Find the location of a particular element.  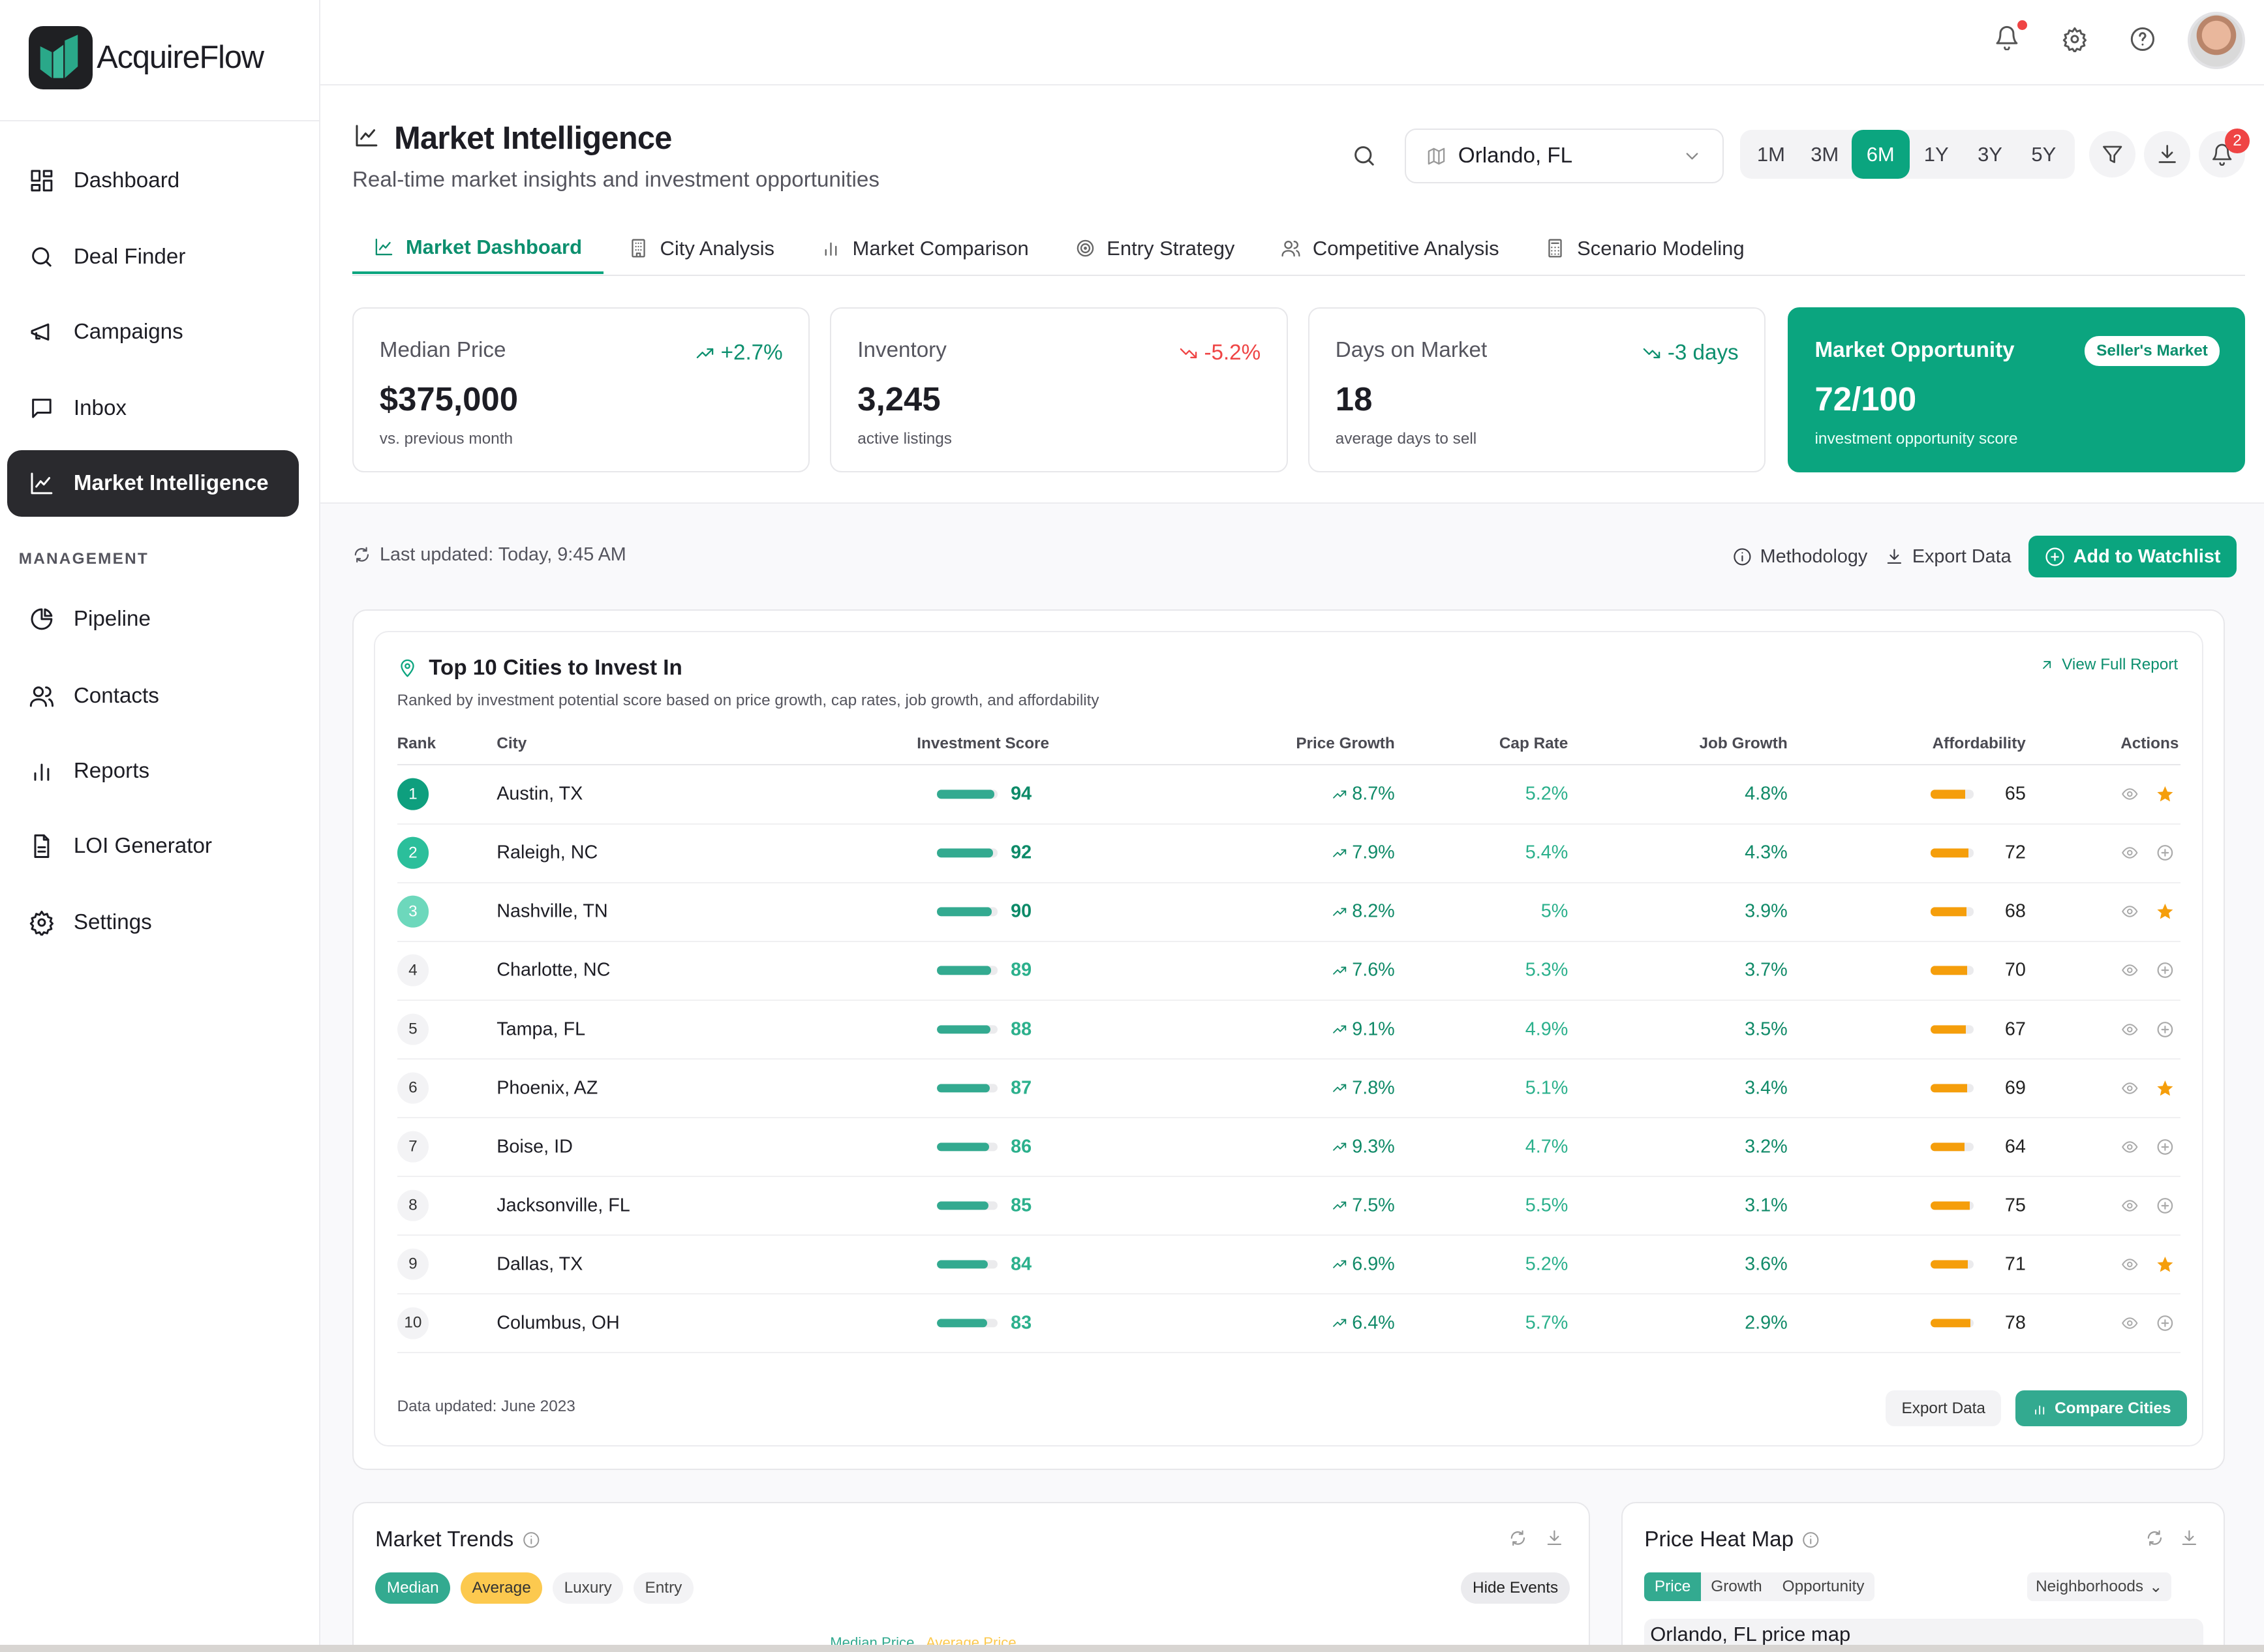

price-growth-value: 7.9% is located at coordinates (1374, 853).